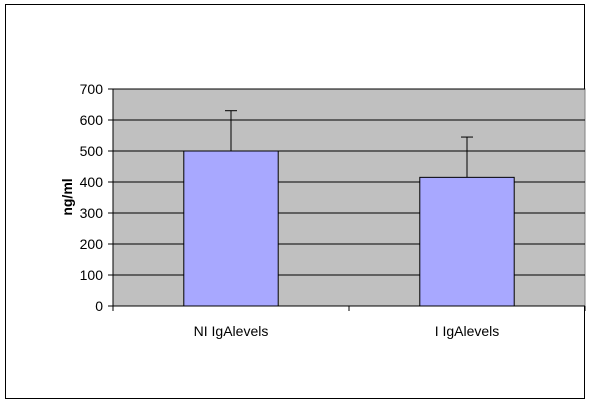  What do you see at coordinates (99, 306) in the screenshot?
I see `y-tick-label: 0` at bounding box center [99, 306].